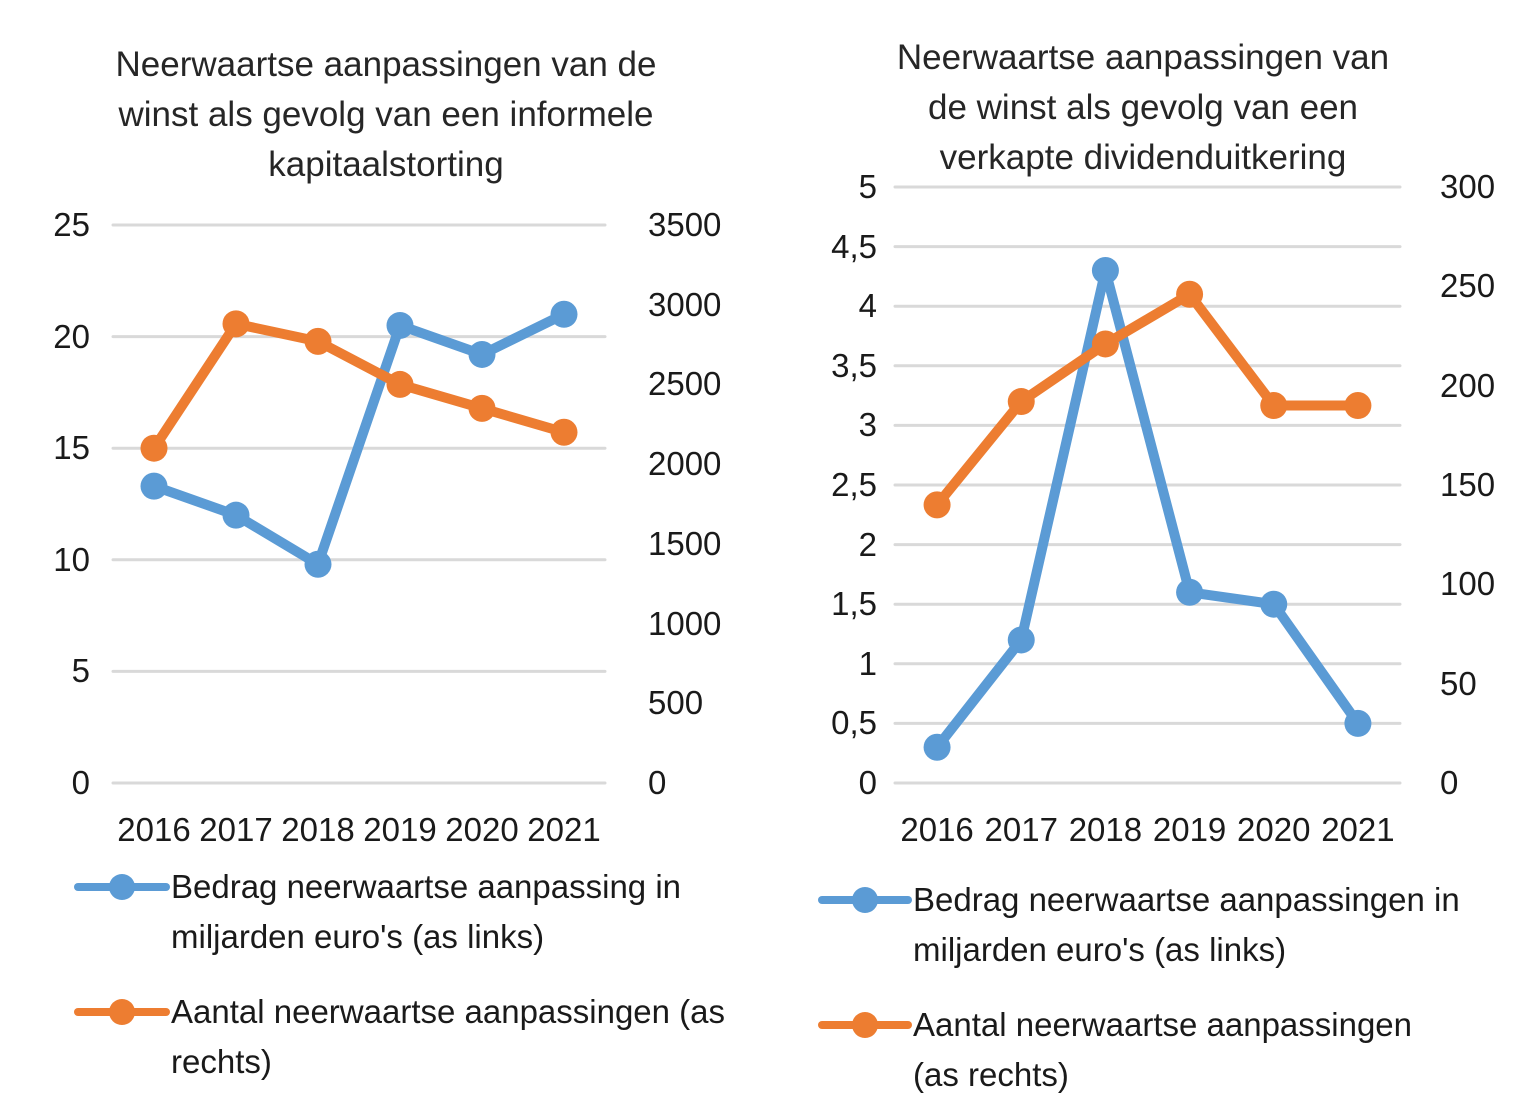 This screenshot has width=1513, height=1109. What do you see at coordinates (854, 484) in the screenshot?
I see `y-axis-left-tick-label: 2,5` at bounding box center [854, 484].